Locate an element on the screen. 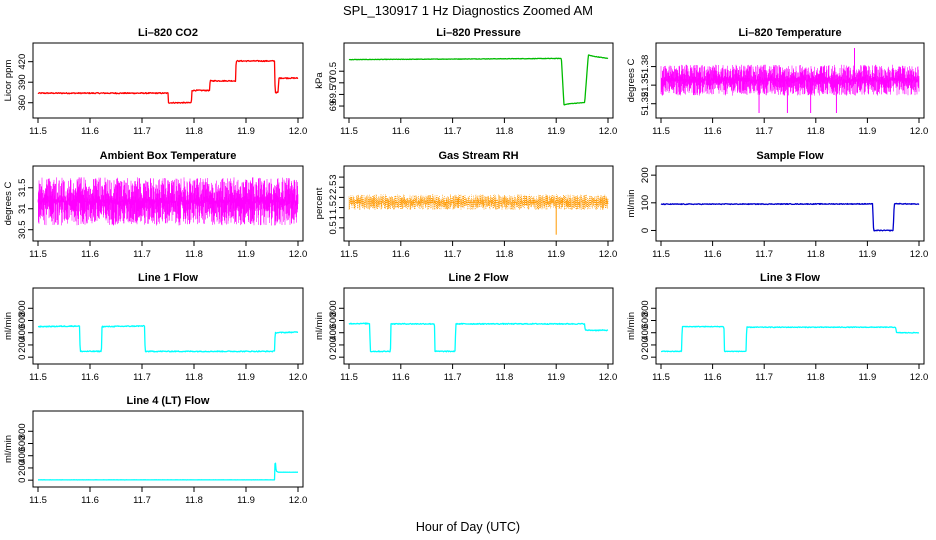  y-tick-label: 30.5 is located at coordinates (22, 229).